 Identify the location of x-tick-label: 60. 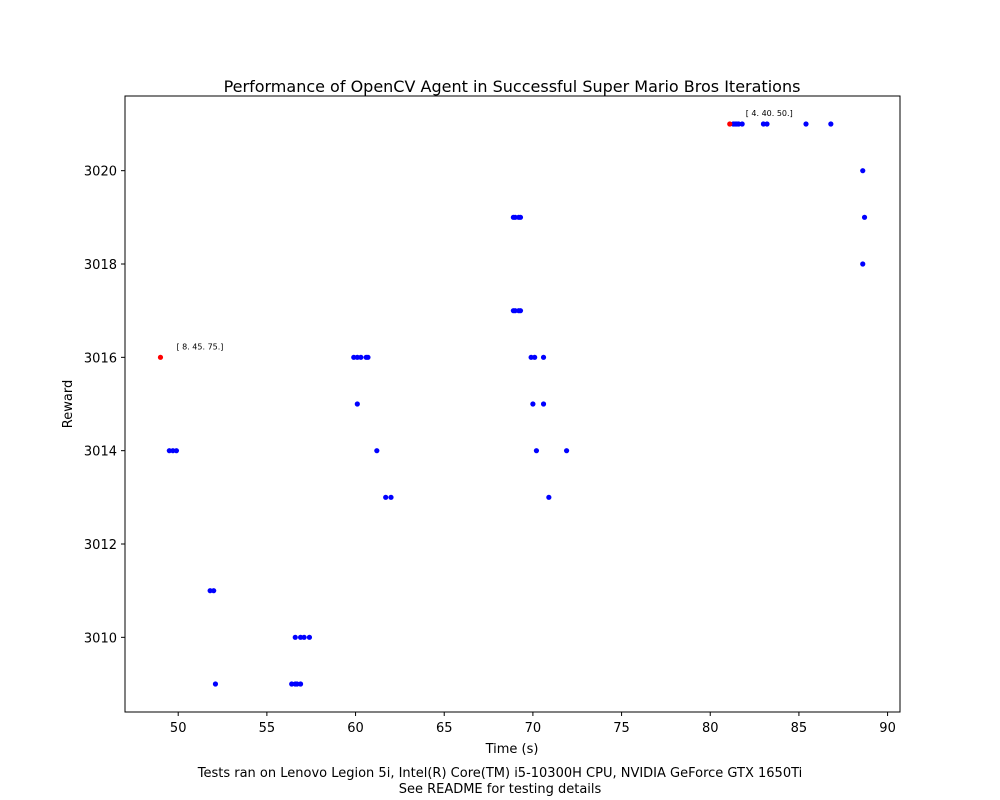
(355, 728).